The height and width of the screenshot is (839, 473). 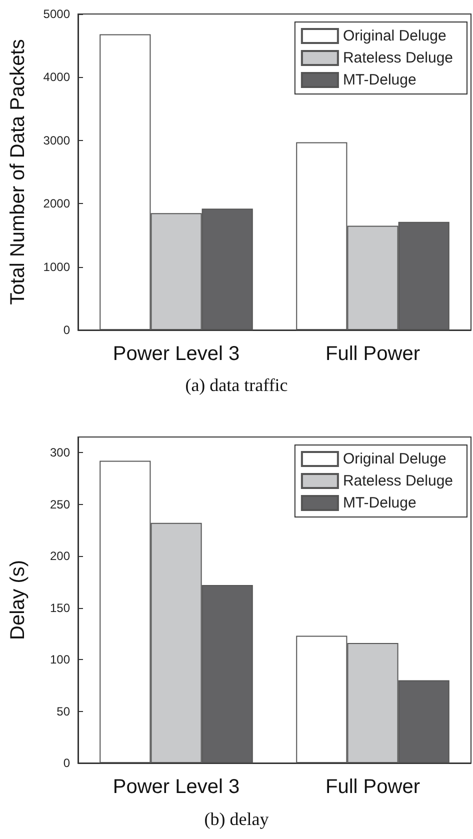 I want to click on y-axis-title: Total Number of Data Packets, so click(x=18, y=172).